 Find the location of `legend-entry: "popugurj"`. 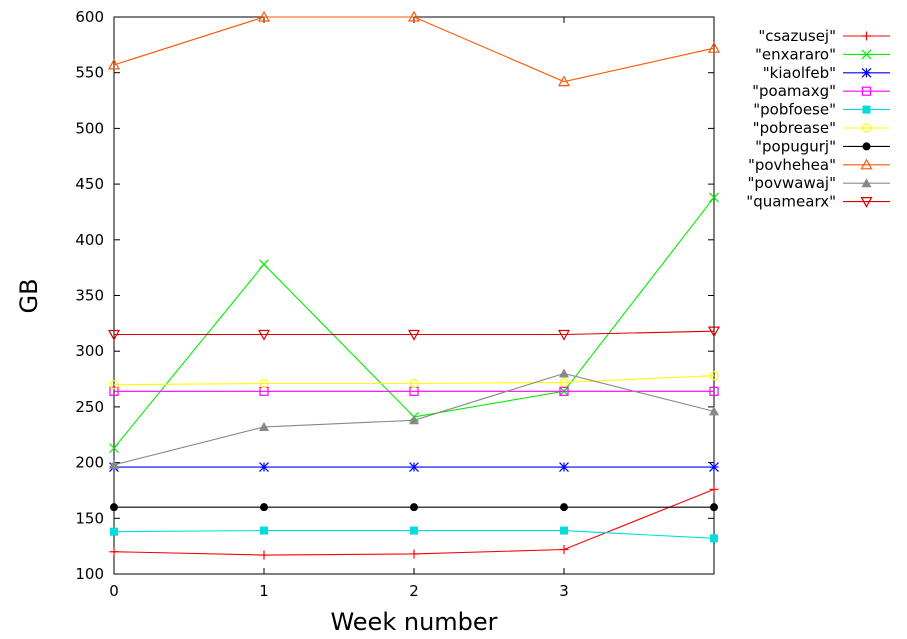

legend-entry: "popugurj" is located at coordinates (822, 146).